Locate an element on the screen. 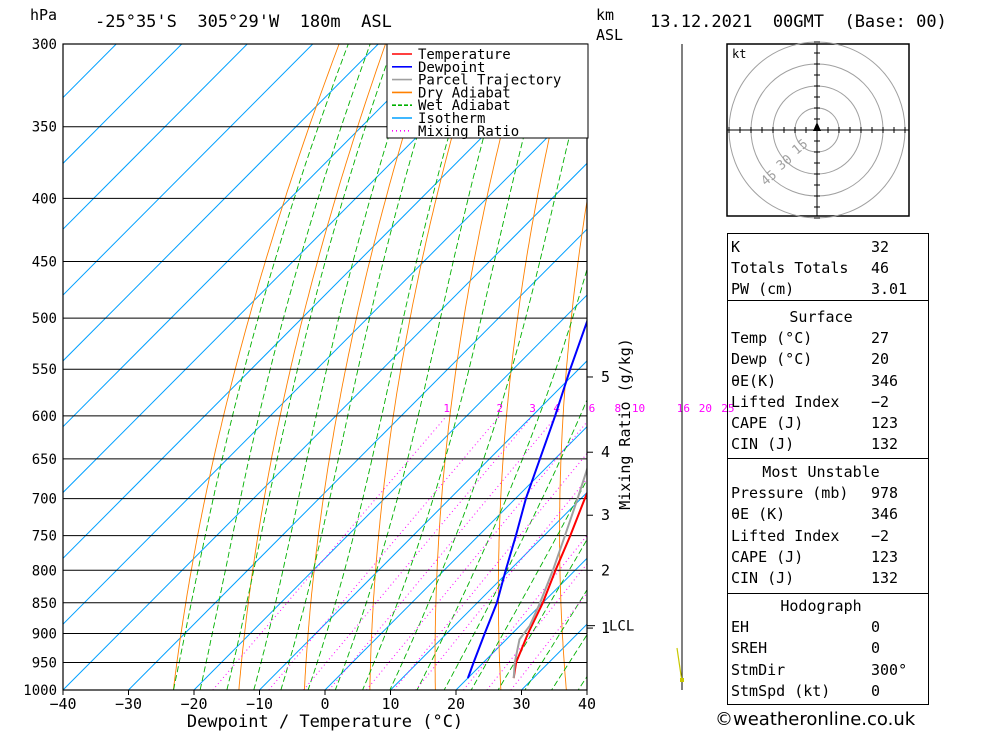 The width and height of the screenshot is (1000, 733). indices-table: K 32 Totals Totals 46 PW (cm) 3.01 is located at coordinates (821, 268).